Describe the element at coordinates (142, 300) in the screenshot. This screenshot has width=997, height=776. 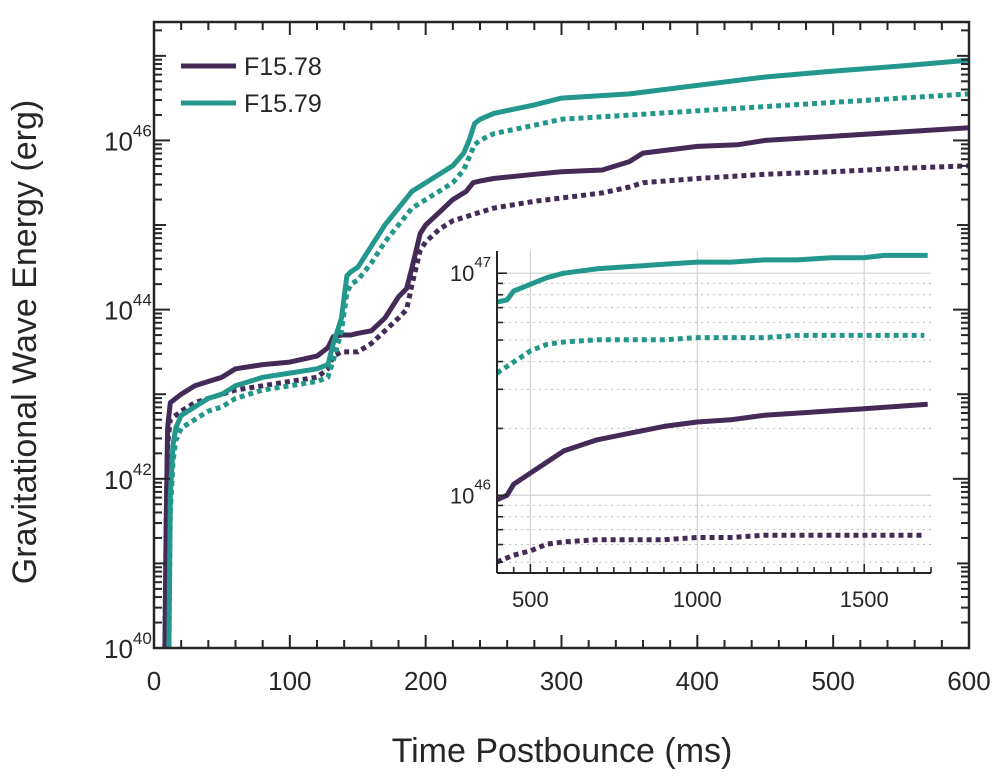
I see `y-tick-label-exp: 44` at that location.